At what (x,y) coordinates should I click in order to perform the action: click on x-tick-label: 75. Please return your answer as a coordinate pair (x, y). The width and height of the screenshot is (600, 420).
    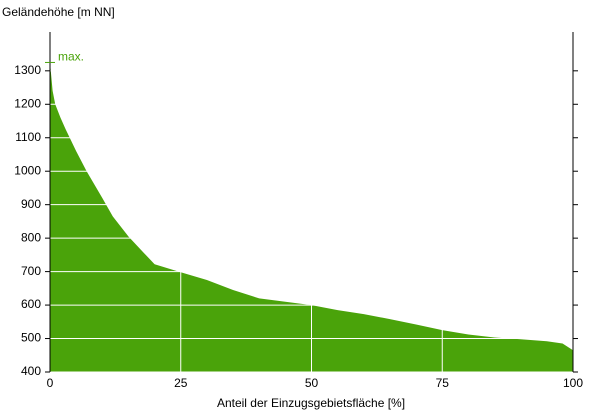
    Looking at the image, I should click on (443, 383).